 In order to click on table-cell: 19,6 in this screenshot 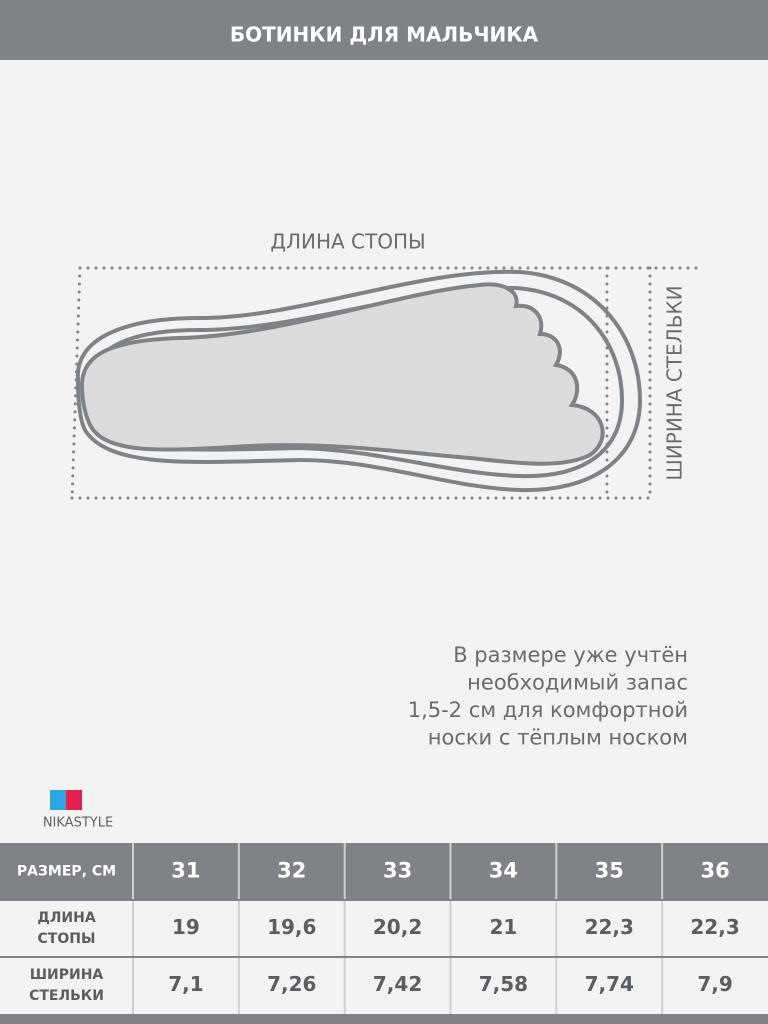, I will do `click(291, 927)`.